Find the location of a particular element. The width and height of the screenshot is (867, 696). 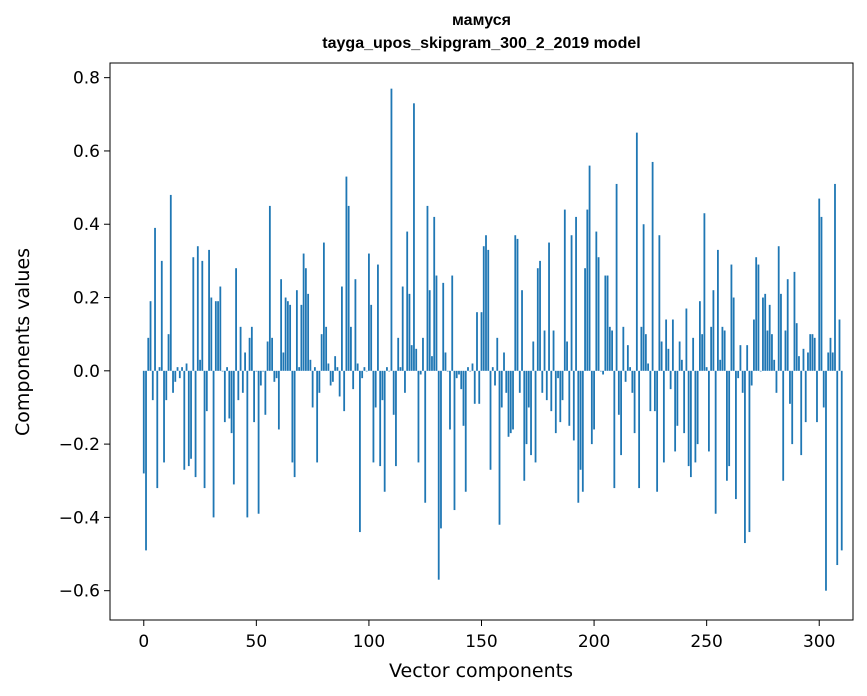

x-tick-label: 0 is located at coordinates (143, 642).